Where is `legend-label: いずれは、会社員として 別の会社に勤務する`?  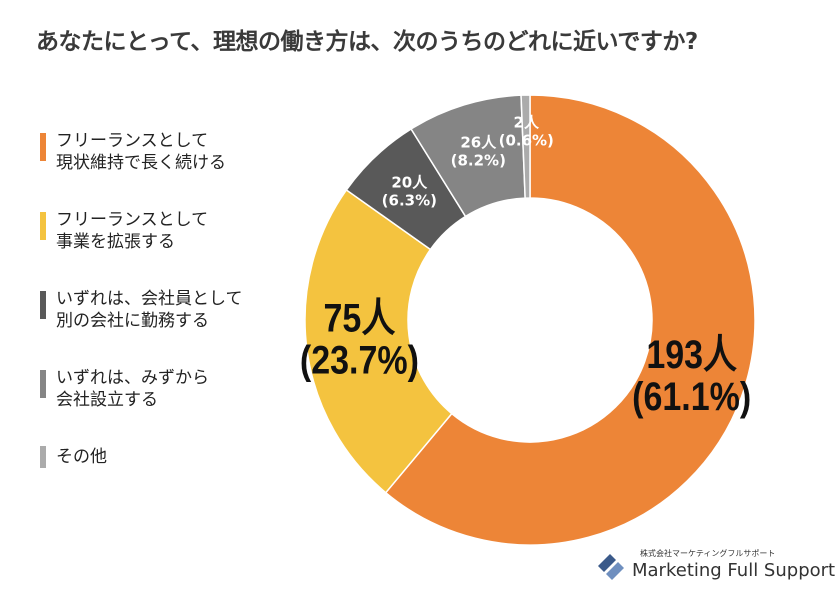 legend-label: いずれは、会社員として 別の会社に勤務する is located at coordinates (149, 310).